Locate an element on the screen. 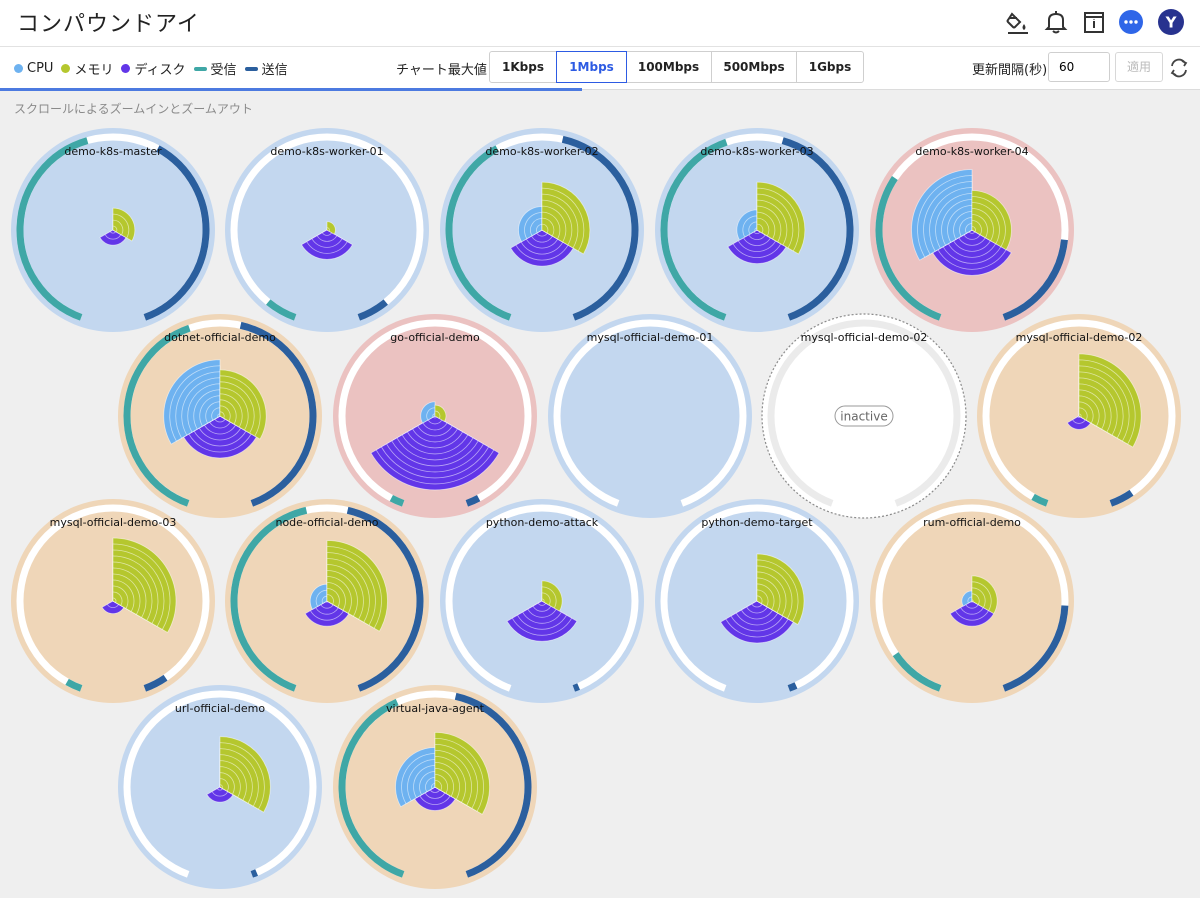  legend-item-disk: ディスク is located at coordinates (153, 68).